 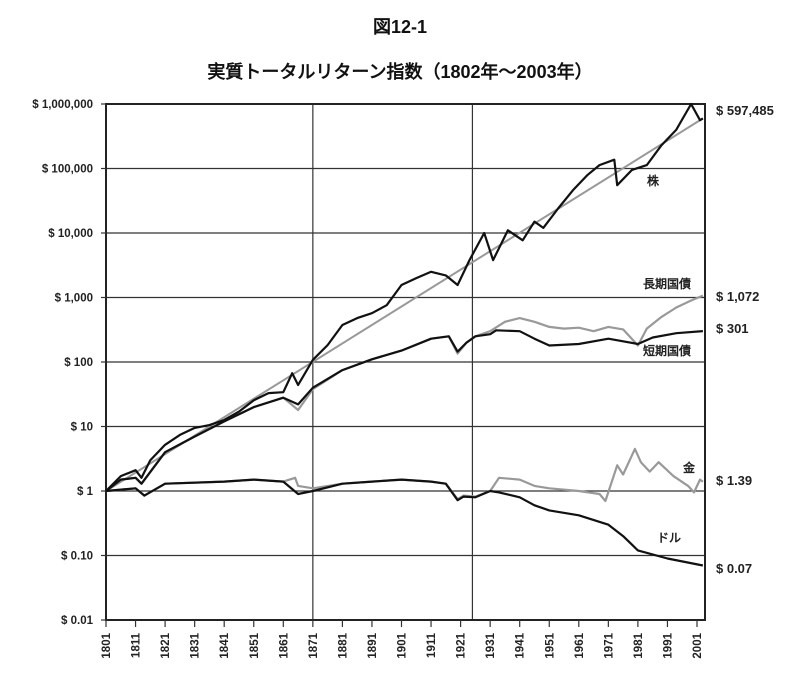 I want to click on y-tick-label: $ 1,000,000, so click(x=62, y=105).